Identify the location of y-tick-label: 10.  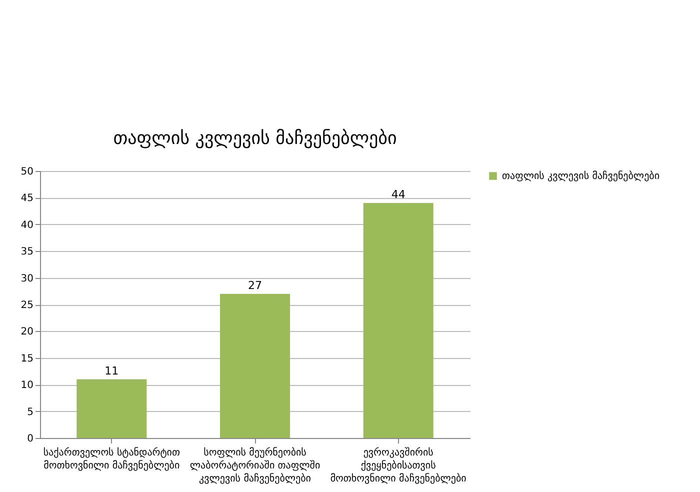
(27, 386).